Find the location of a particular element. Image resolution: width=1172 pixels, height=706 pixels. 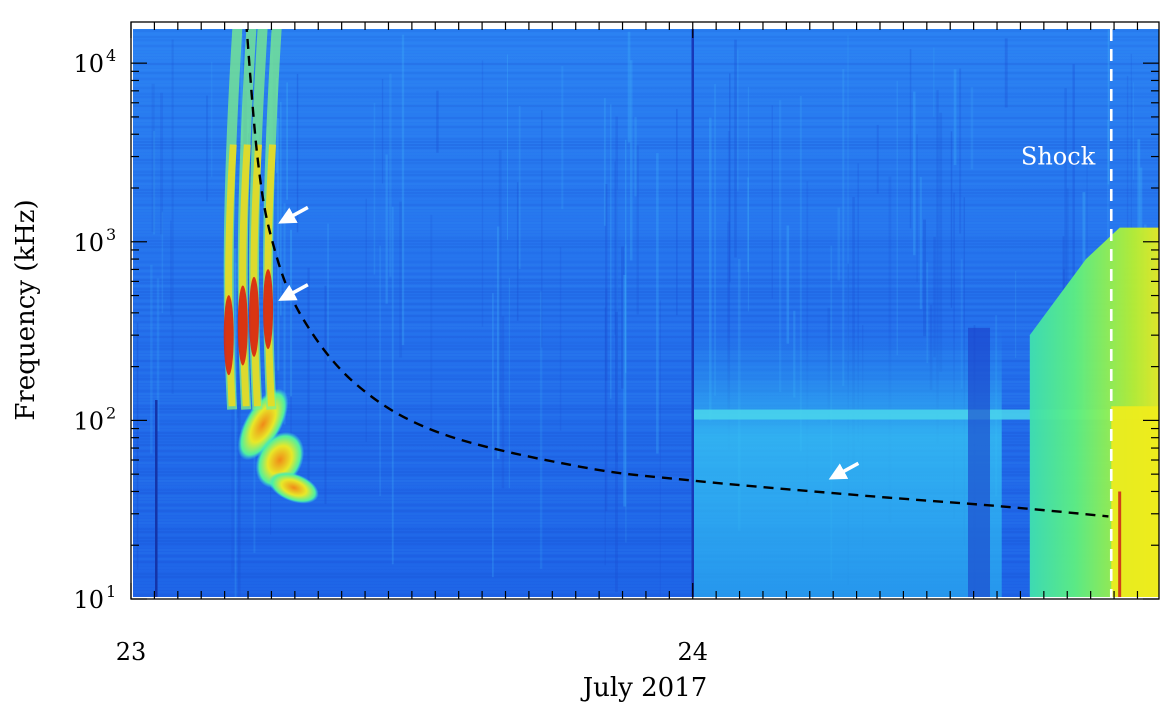

shock-label: Shock is located at coordinates (1058, 157).